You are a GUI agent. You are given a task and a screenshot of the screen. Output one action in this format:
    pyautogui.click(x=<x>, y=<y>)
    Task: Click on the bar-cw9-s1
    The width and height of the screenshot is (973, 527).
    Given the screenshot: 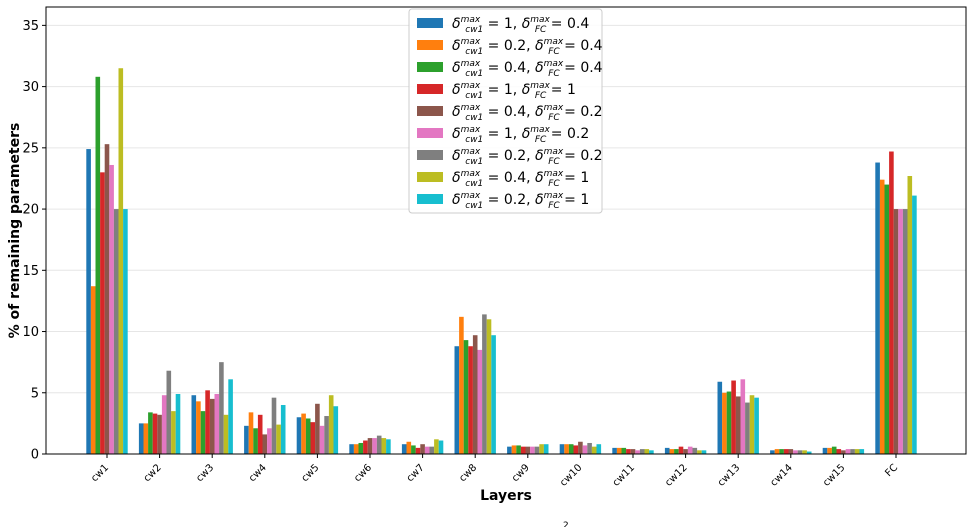 What is the action you would take?
    pyautogui.click(x=509, y=450)
    